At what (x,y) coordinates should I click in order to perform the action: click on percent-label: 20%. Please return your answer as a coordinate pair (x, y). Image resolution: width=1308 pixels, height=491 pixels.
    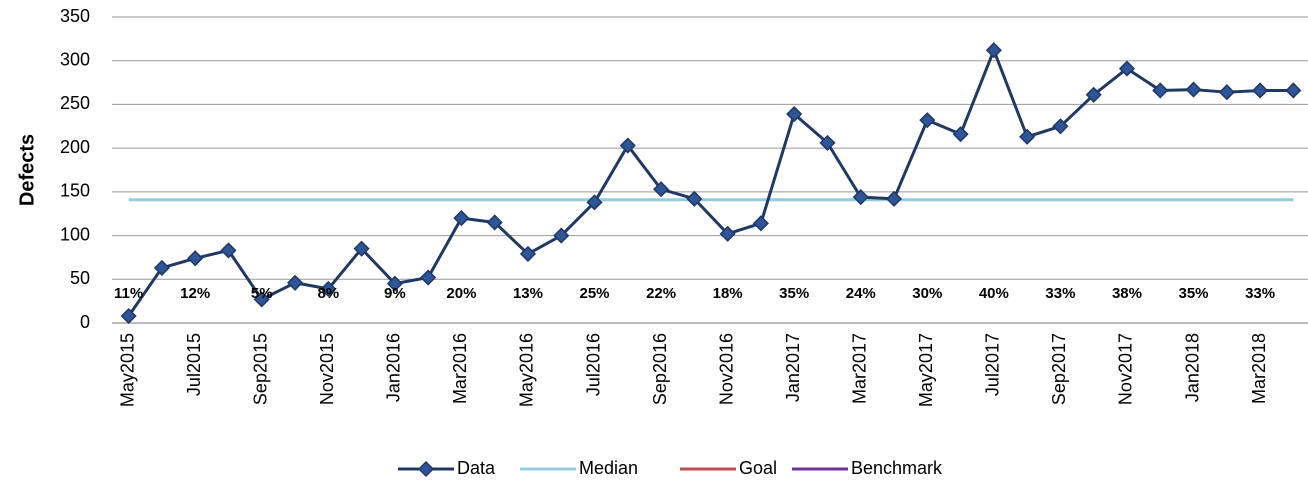
    Looking at the image, I should click on (461, 293).